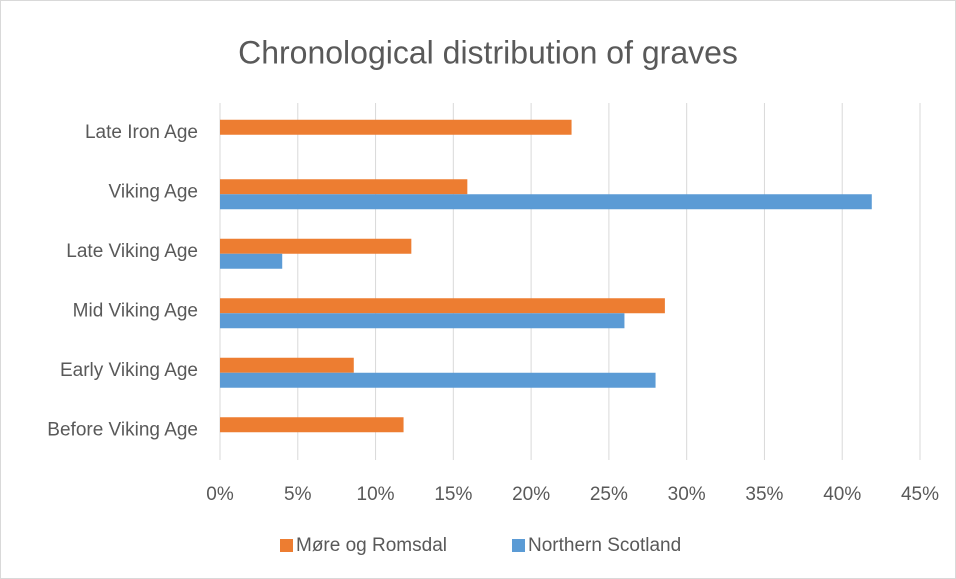 The image size is (956, 579). What do you see at coordinates (129, 370) in the screenshot?
I see `y-tick-label: Early Viking Age` at bounding box center [129, 370].